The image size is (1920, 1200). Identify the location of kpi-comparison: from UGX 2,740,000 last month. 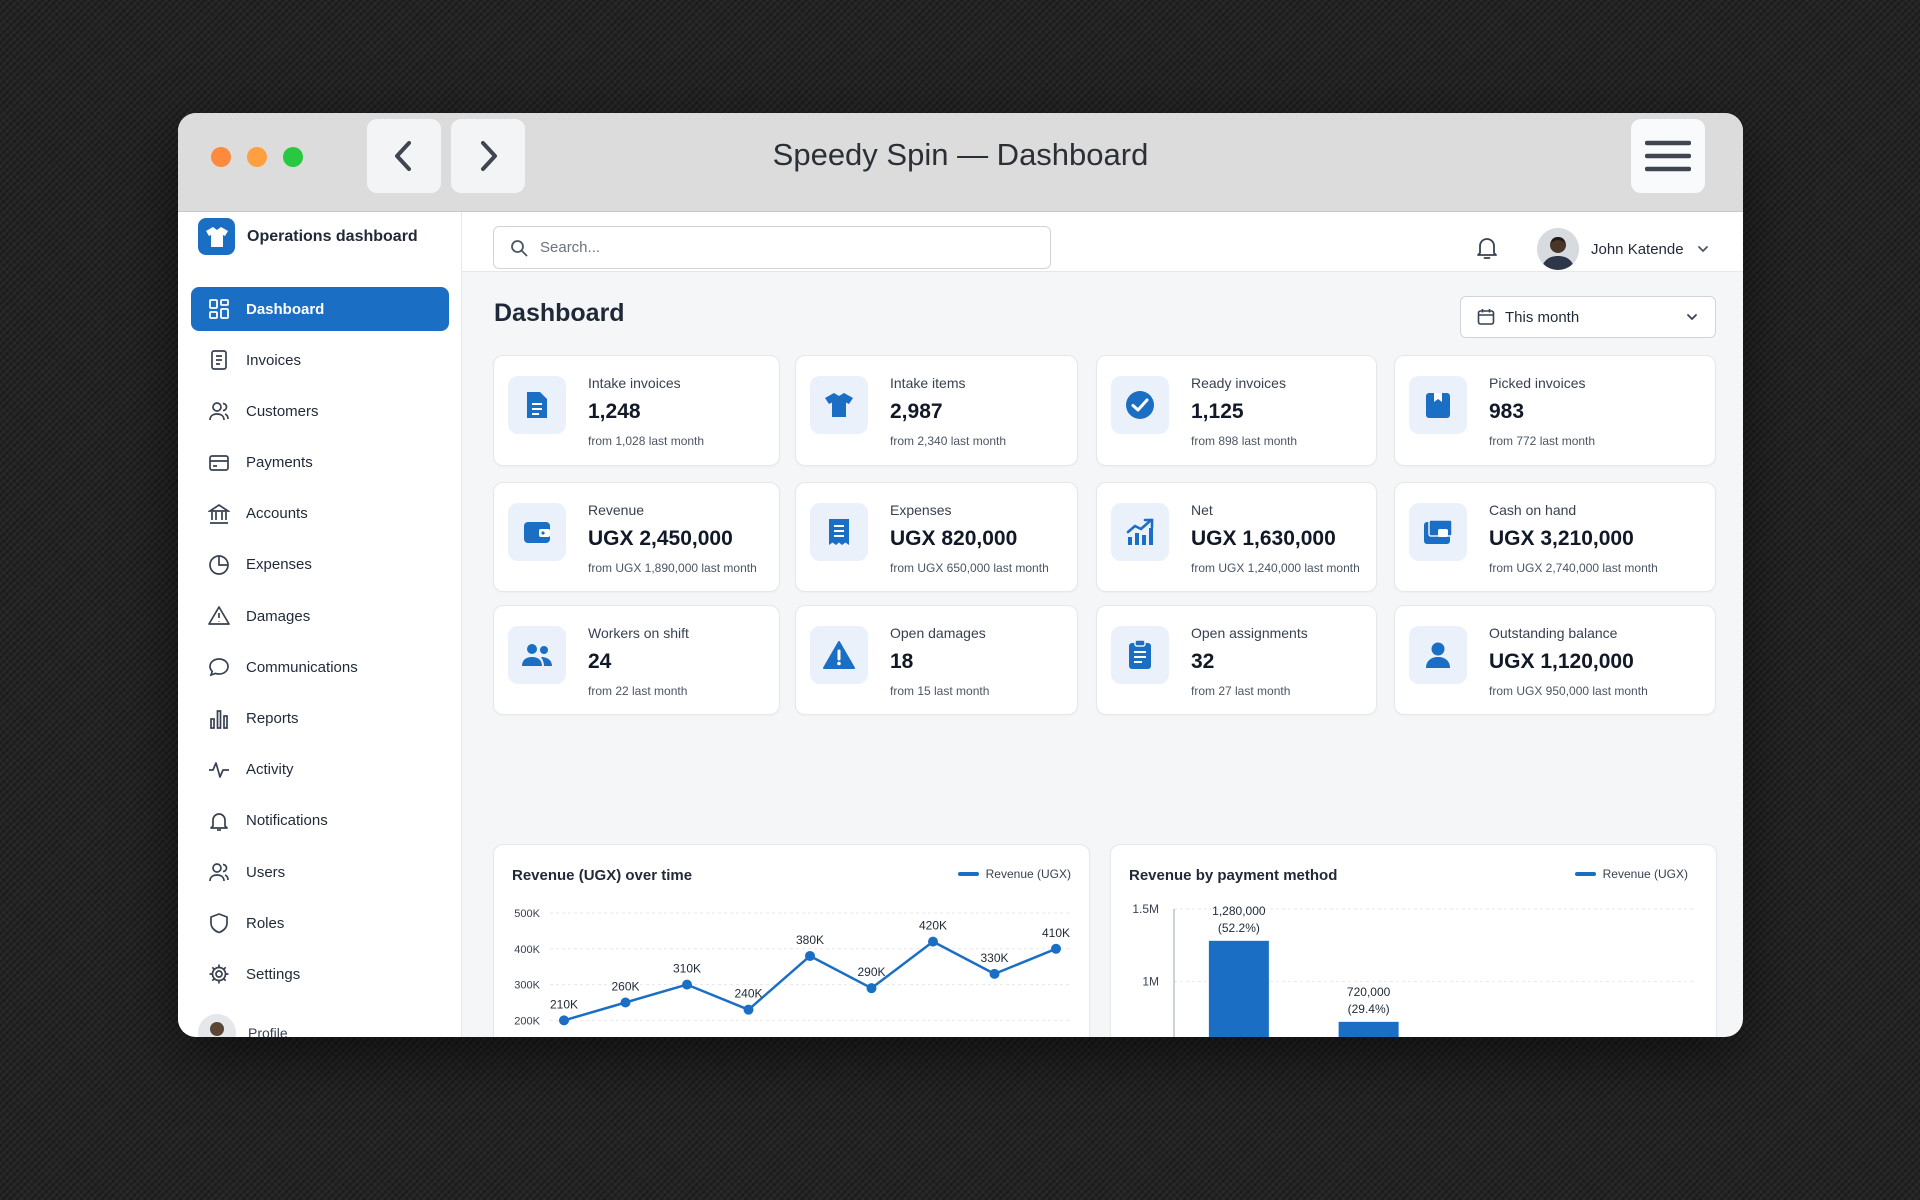
(1573, 568).